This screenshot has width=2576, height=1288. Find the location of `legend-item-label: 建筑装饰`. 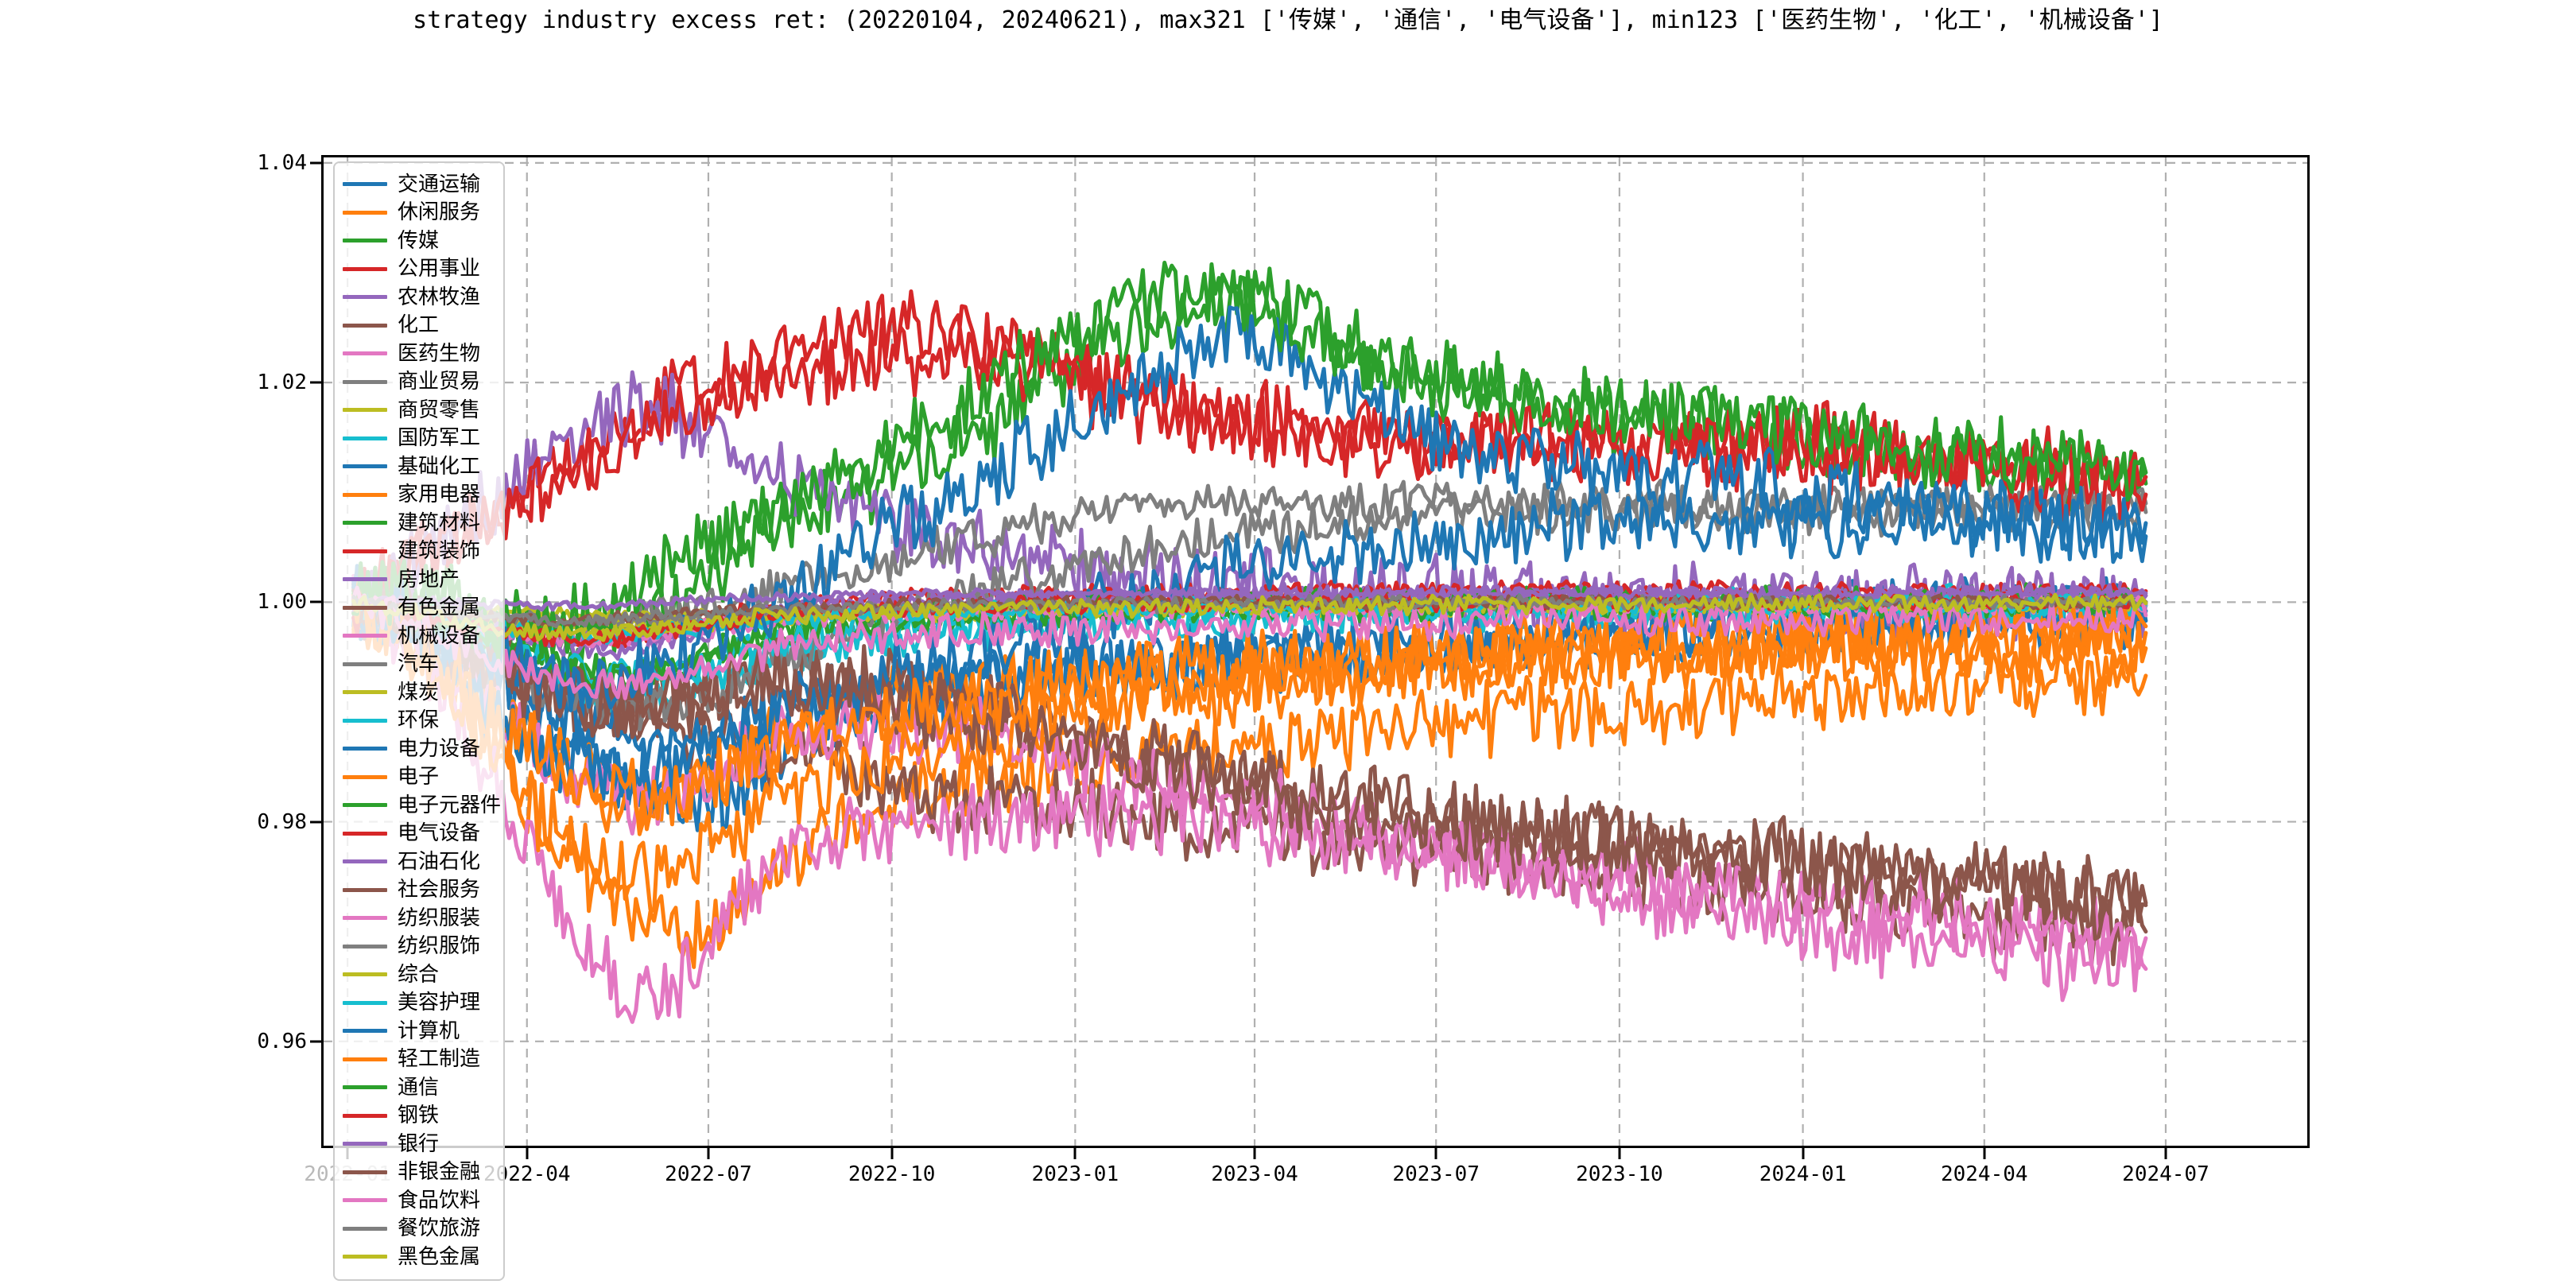

legend-item-label: 建筑装饰 is located at coordinates (440, 551).